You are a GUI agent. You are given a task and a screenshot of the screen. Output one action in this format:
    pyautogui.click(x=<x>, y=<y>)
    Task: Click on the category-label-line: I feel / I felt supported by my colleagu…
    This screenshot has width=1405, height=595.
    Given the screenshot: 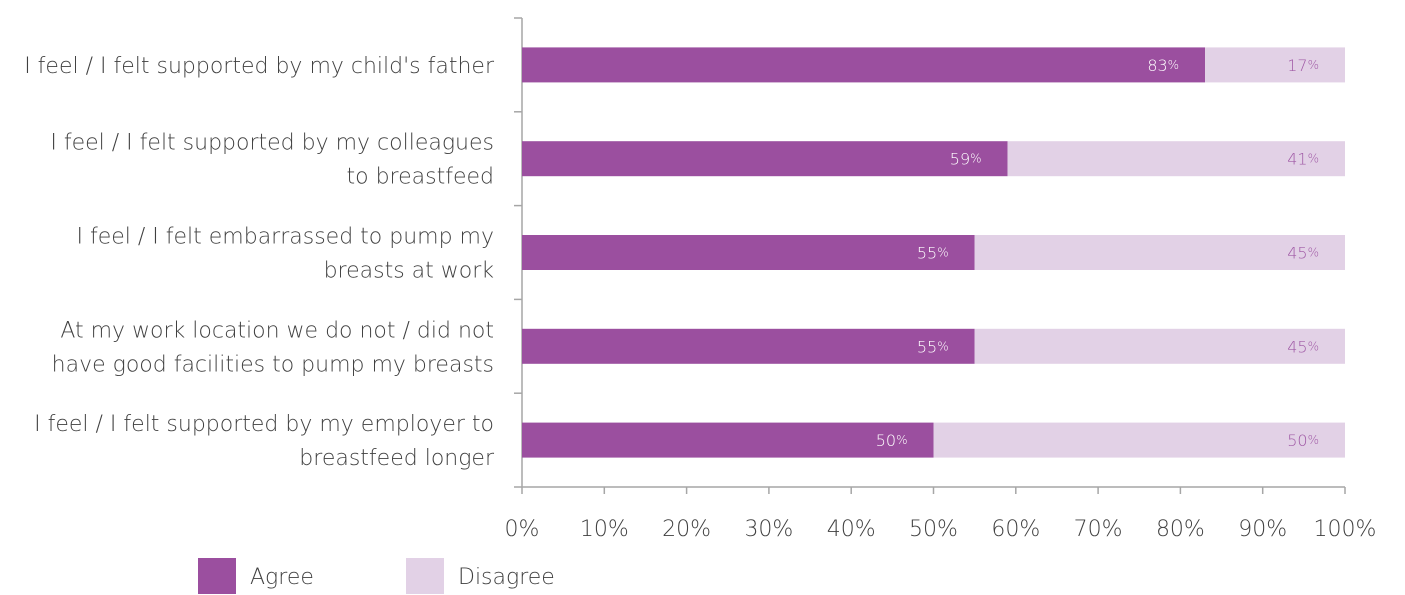 What is the action you would take?
    pyautogui.click(x=272, y=143)
    